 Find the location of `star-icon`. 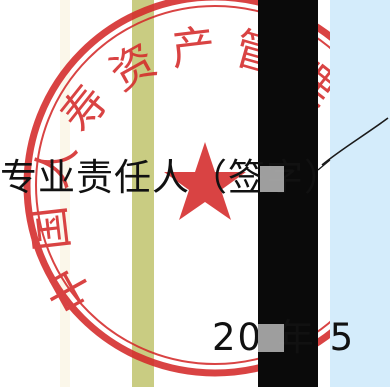

star-icon is located at coordinates (205, 181).